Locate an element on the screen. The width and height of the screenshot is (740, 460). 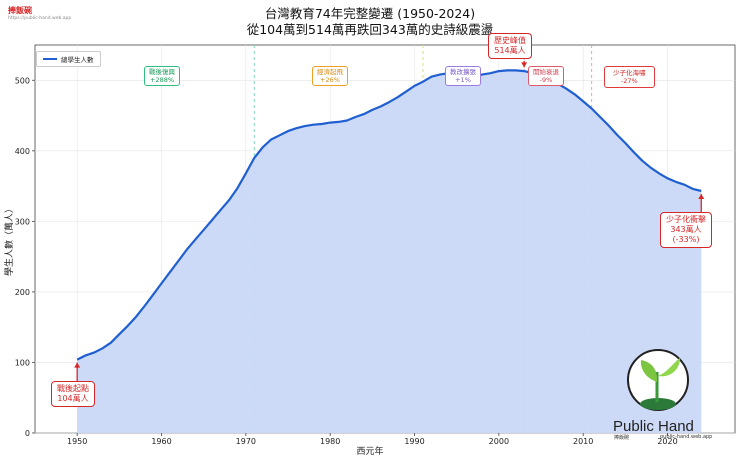
era-name: 開始衰退 is located at coordinates (546, 72).